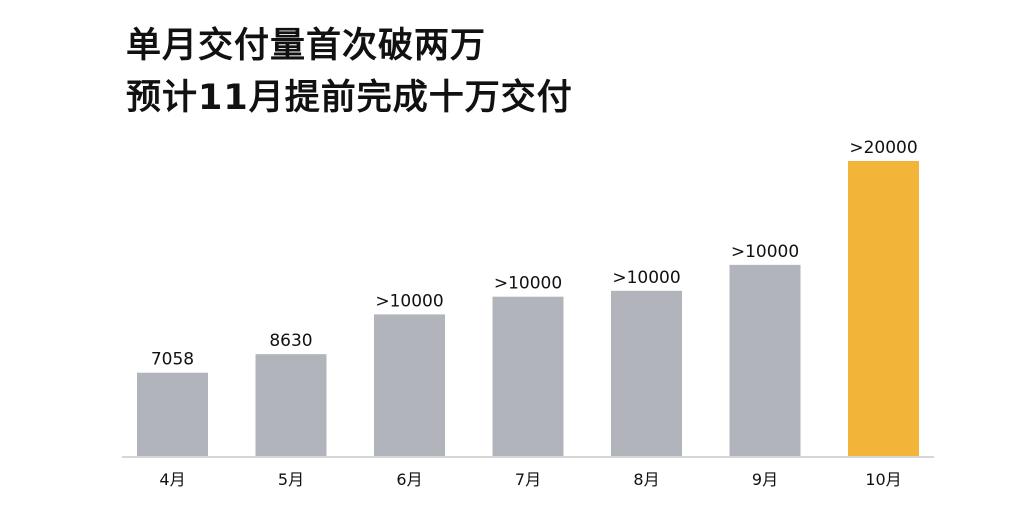 The image size is (1017, 509). Describe the element at coordinates (290, 341) in the screenshot. I see `data-label-2: 8630` at that location.